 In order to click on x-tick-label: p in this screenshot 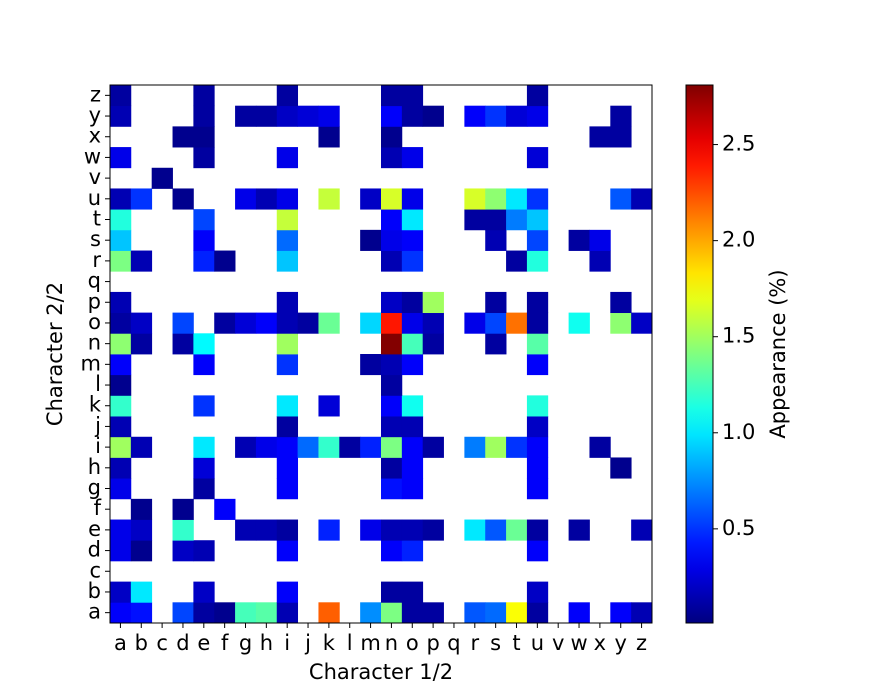, I will do `click(432, 643)`.